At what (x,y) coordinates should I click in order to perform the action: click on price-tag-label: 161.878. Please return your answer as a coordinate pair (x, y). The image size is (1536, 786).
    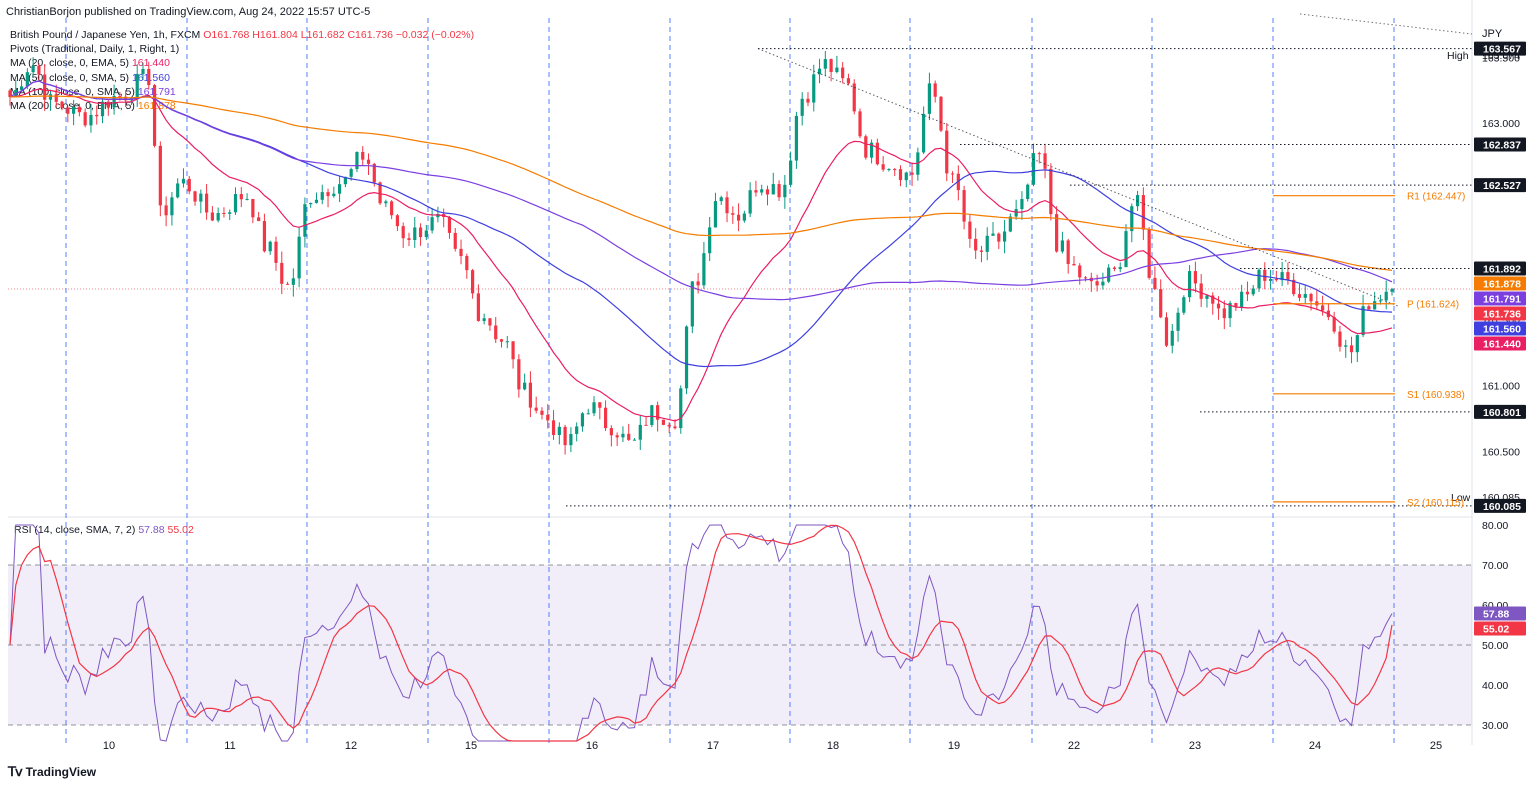
    Looking at the image, I should click on (1502, 285).